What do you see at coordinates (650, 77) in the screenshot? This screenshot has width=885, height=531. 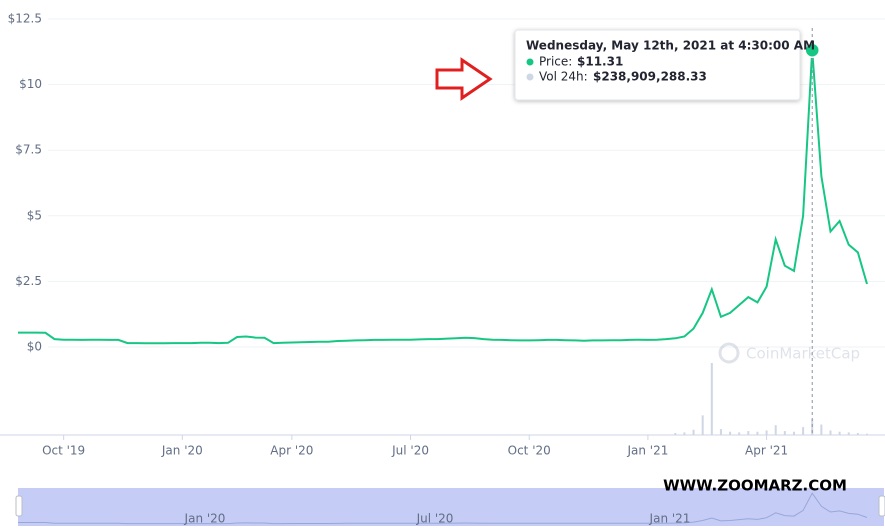 I see `tooltip-value: $238,909,288.33` at bounding box center [650, 77].